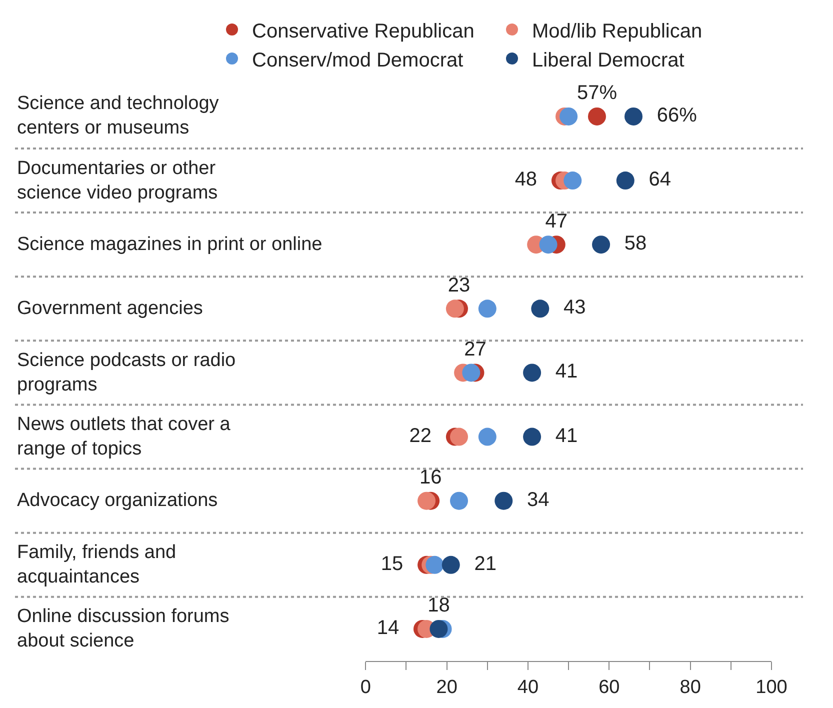  I want to click on legend-label: Conservative Republican, so click(363, 31).